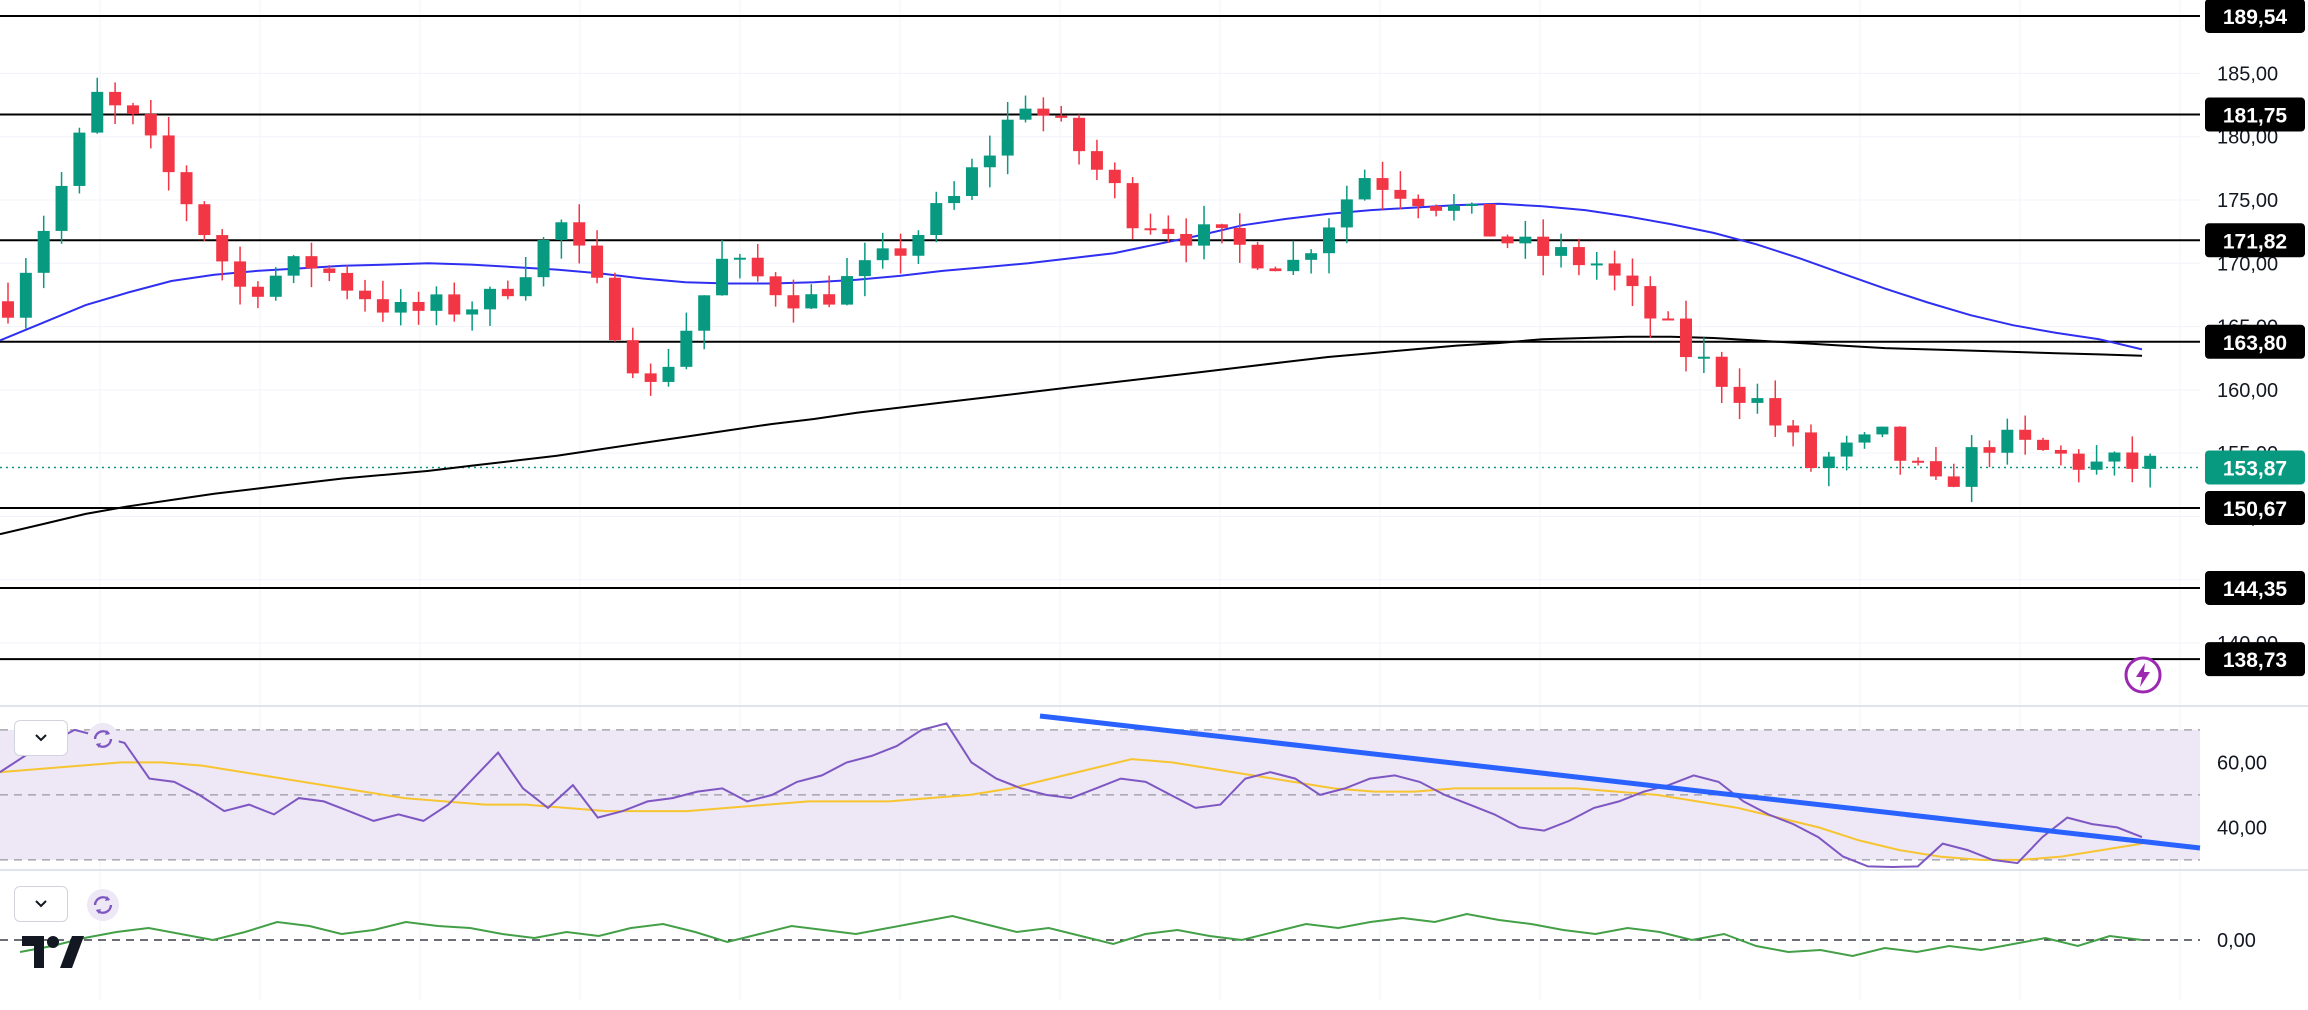 This screenshot has height=1010, width=2308. Describe the element at coordinates (52, 952) in the screenshot. I see `tradingview-logo` at that location.